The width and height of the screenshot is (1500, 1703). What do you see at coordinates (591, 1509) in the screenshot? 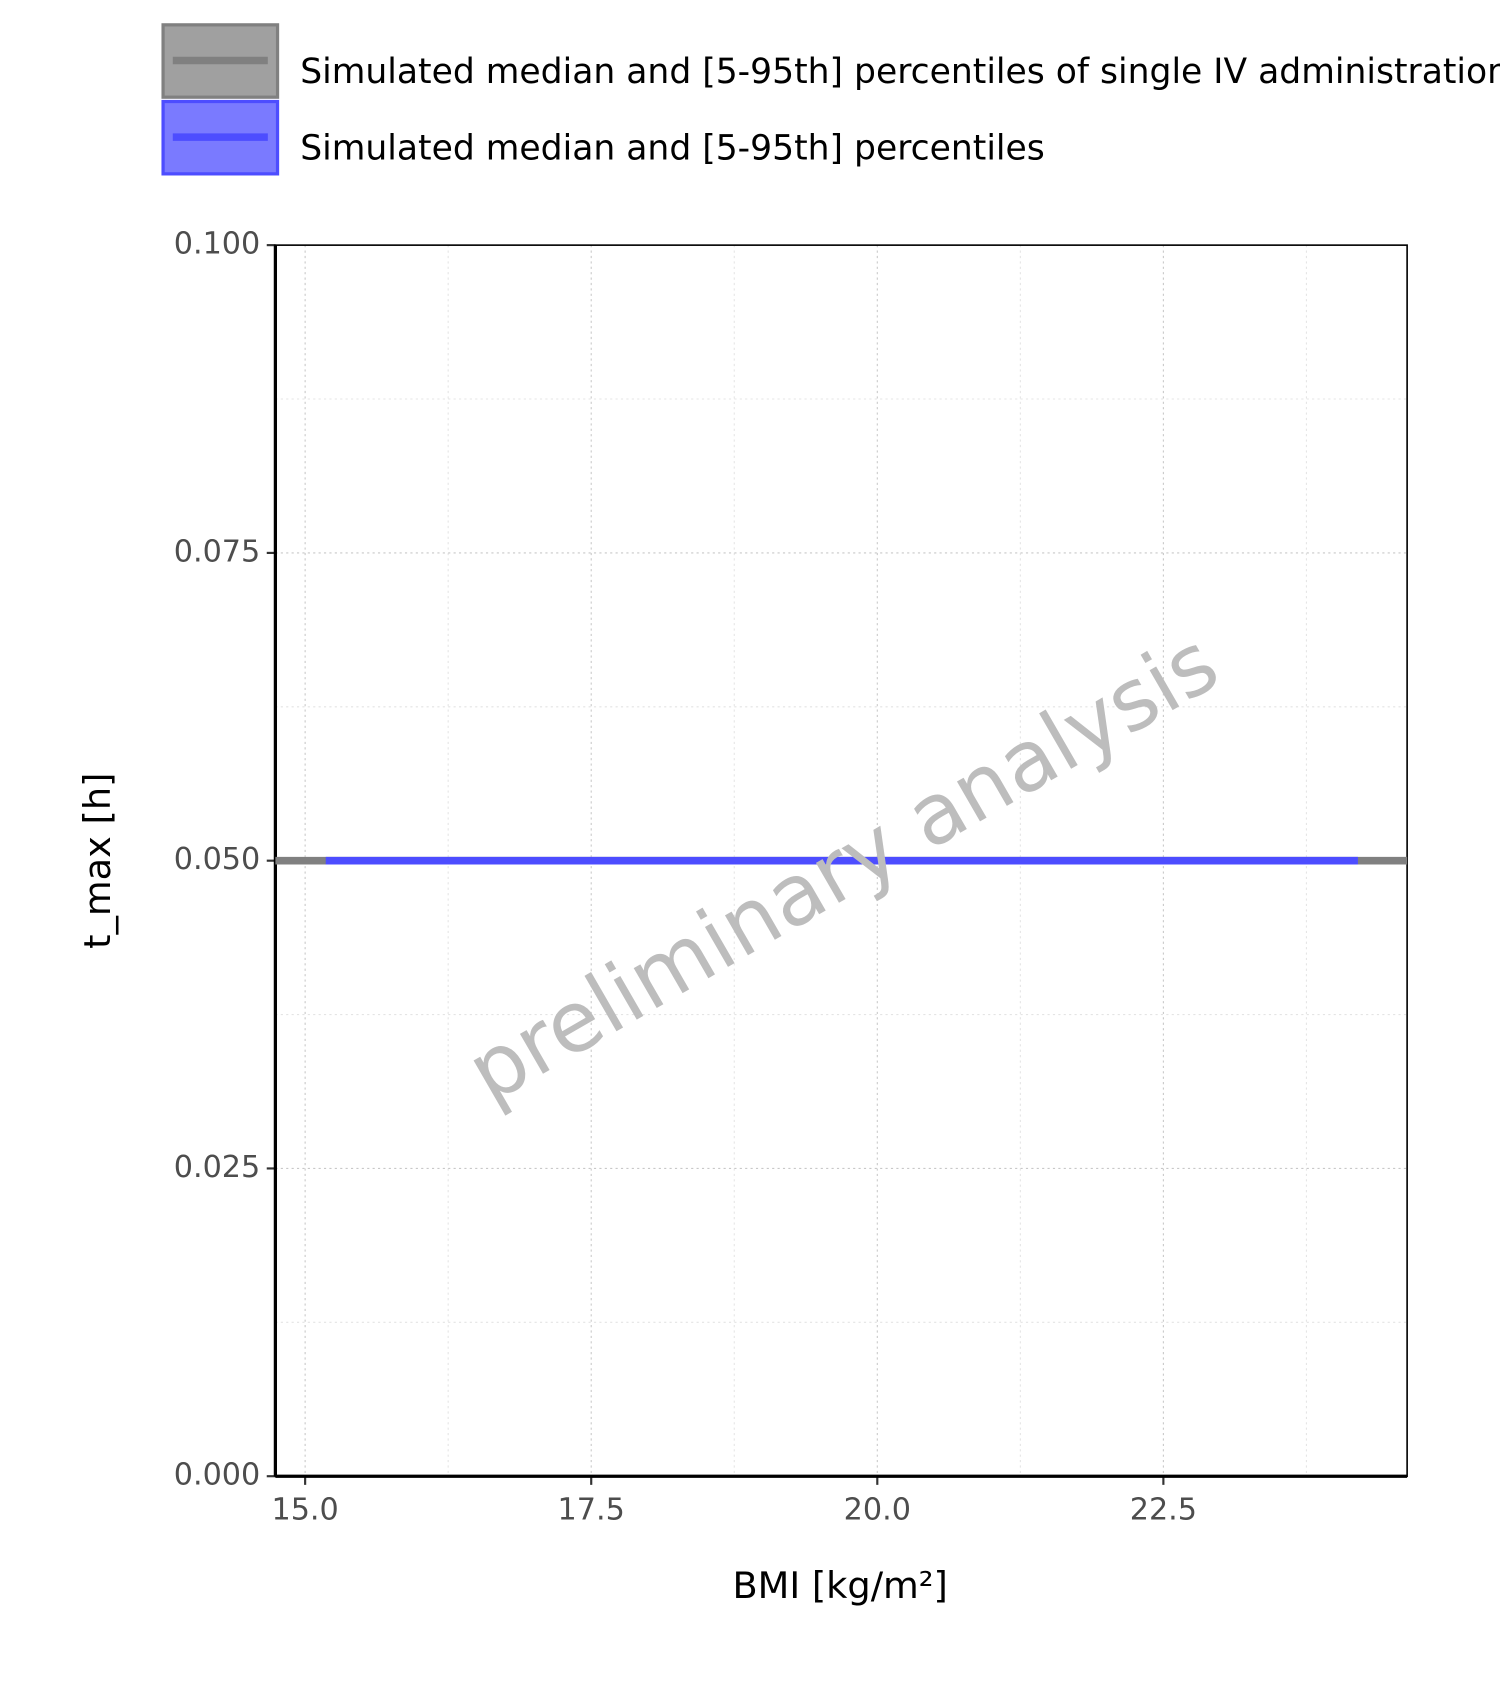
I see `x-tick-label: 17.5` at bounding box center [591, 1509].